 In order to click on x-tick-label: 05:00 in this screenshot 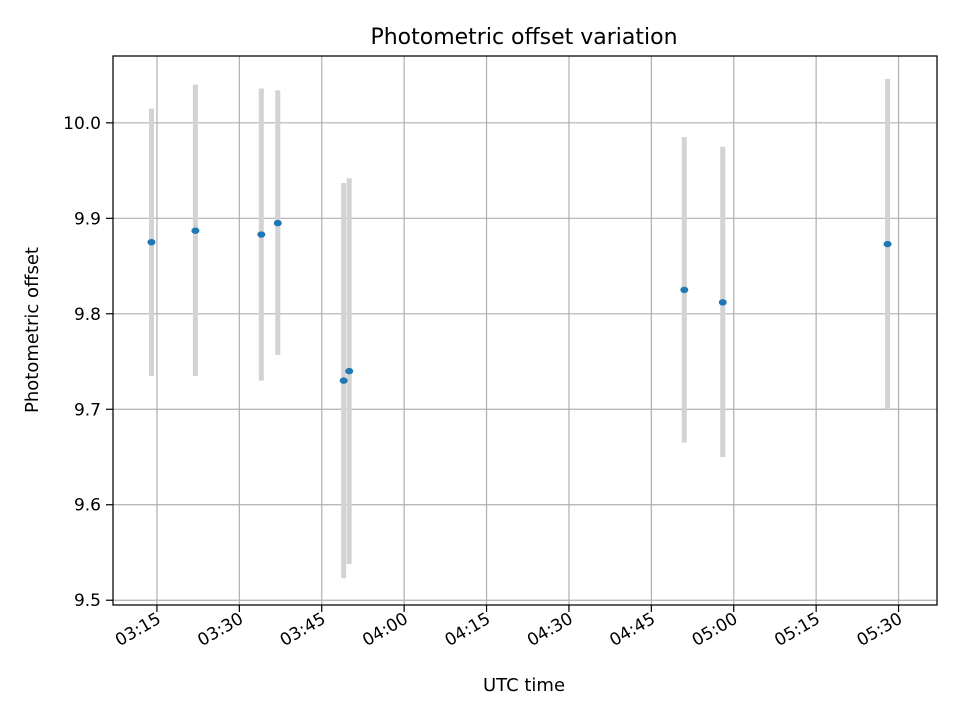, I will do `click(715, 630)`.